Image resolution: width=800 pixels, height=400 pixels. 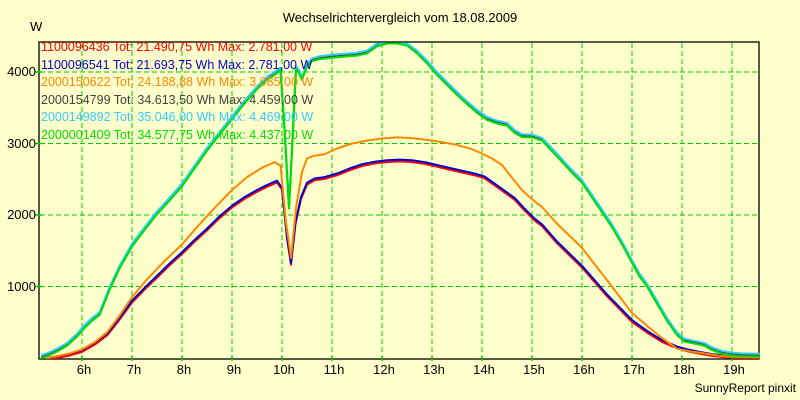 What do you see at coordinates (434, 369) in the screenshot?
I see `x-tick-label: 13h` at bounding box center [434, 369].